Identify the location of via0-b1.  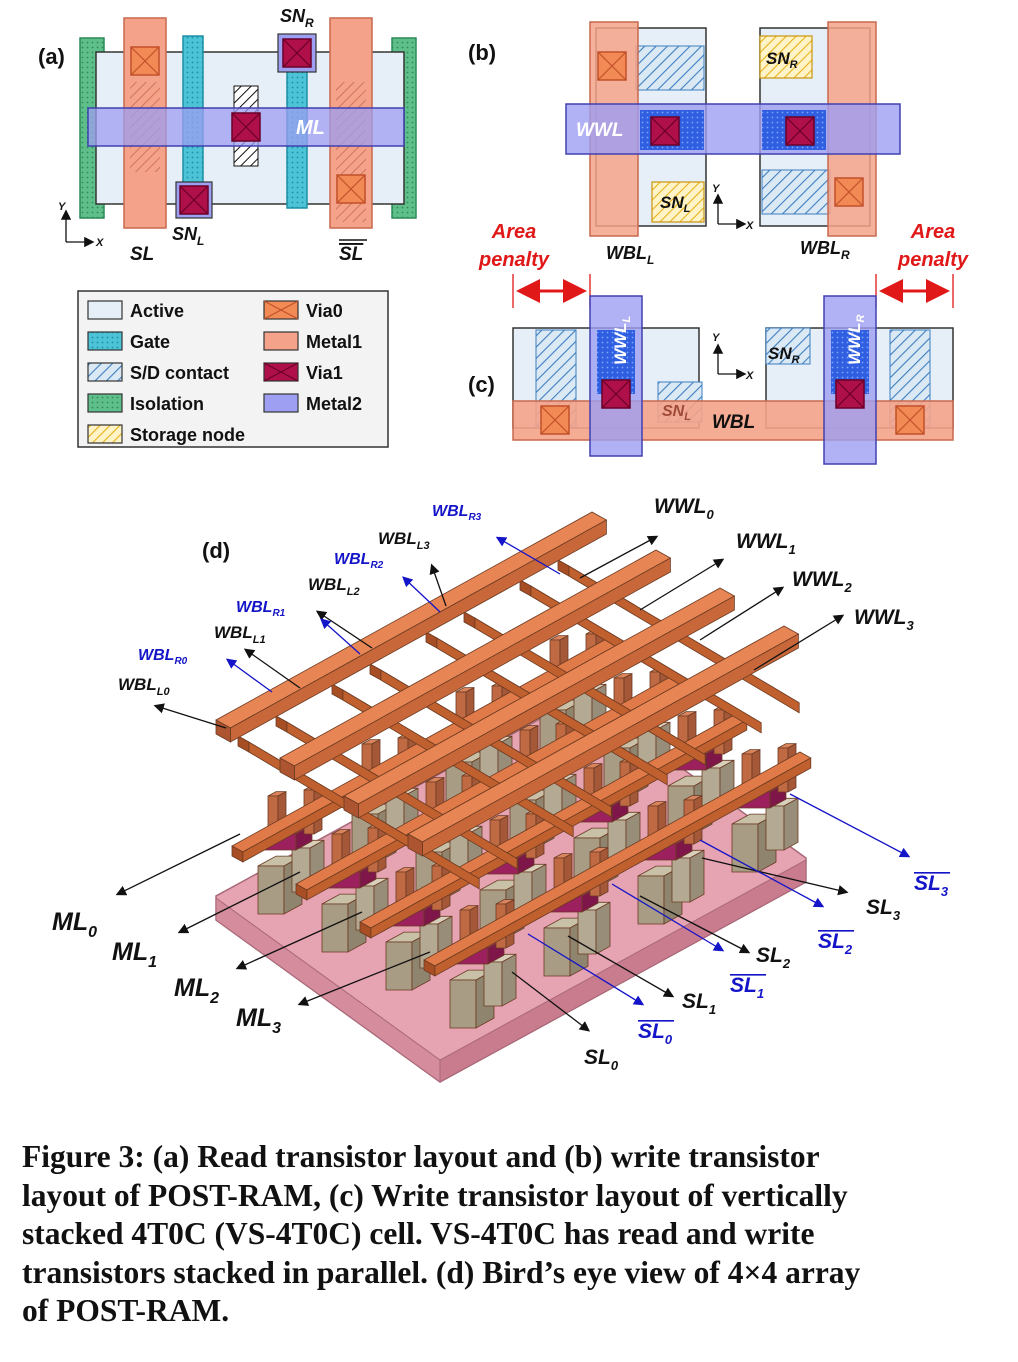
(612, 66).